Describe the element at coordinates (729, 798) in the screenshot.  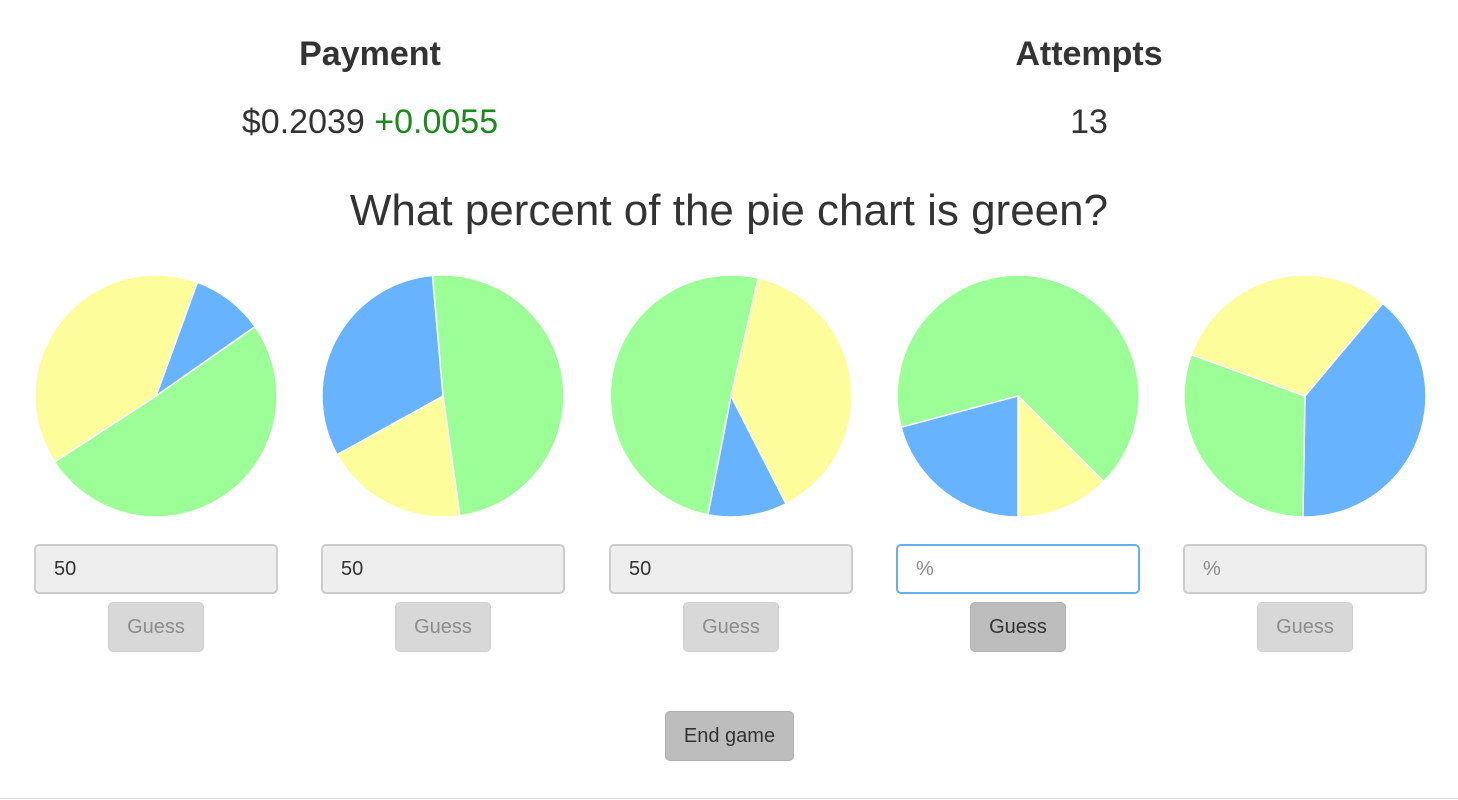
I see `footer-divider` at that location.